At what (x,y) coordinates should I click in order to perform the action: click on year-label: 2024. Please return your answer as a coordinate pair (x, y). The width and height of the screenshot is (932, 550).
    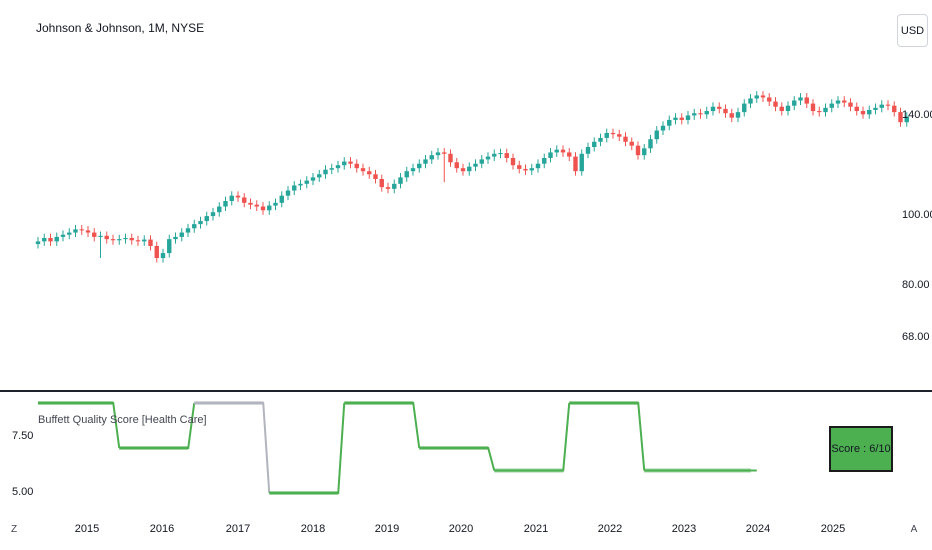
    Looking at the image, I should click on (758, 529).